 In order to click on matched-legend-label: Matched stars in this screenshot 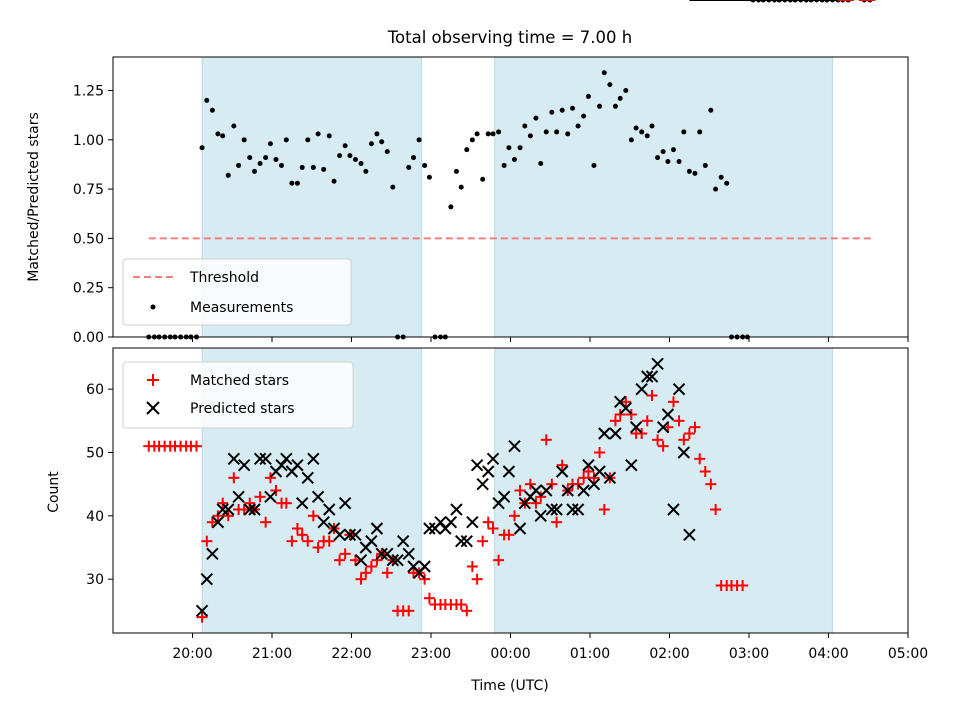, I will do `click(239, 381)`.